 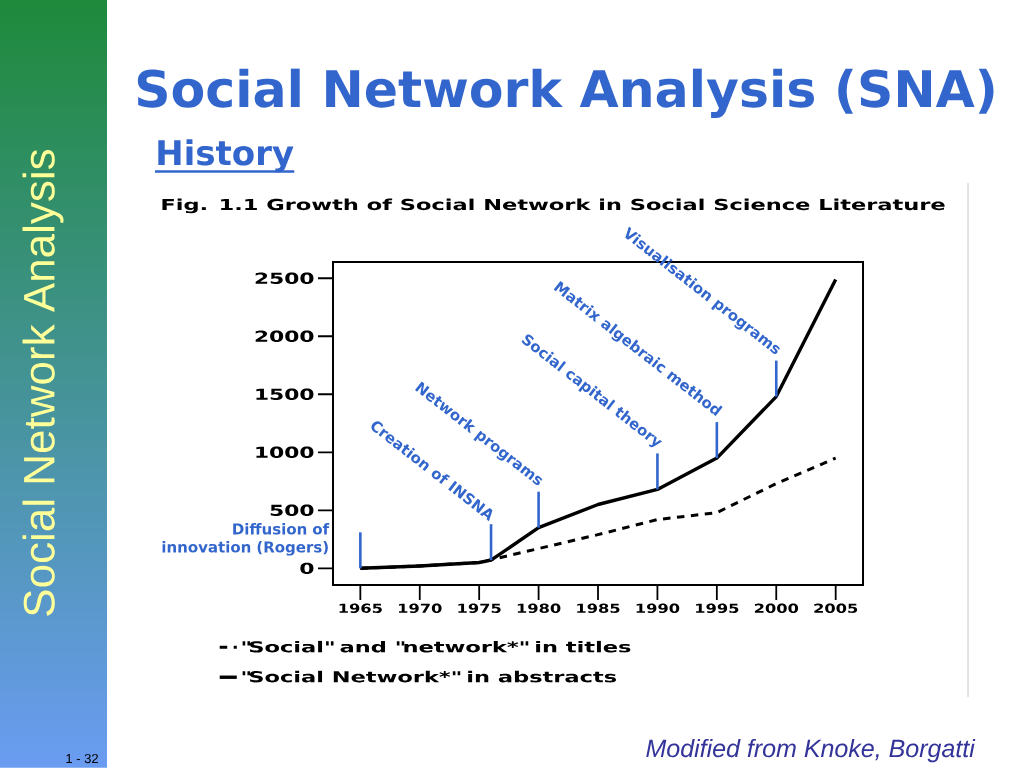 I want to click on chart-subtitle: History, so click(x=226, y=156).